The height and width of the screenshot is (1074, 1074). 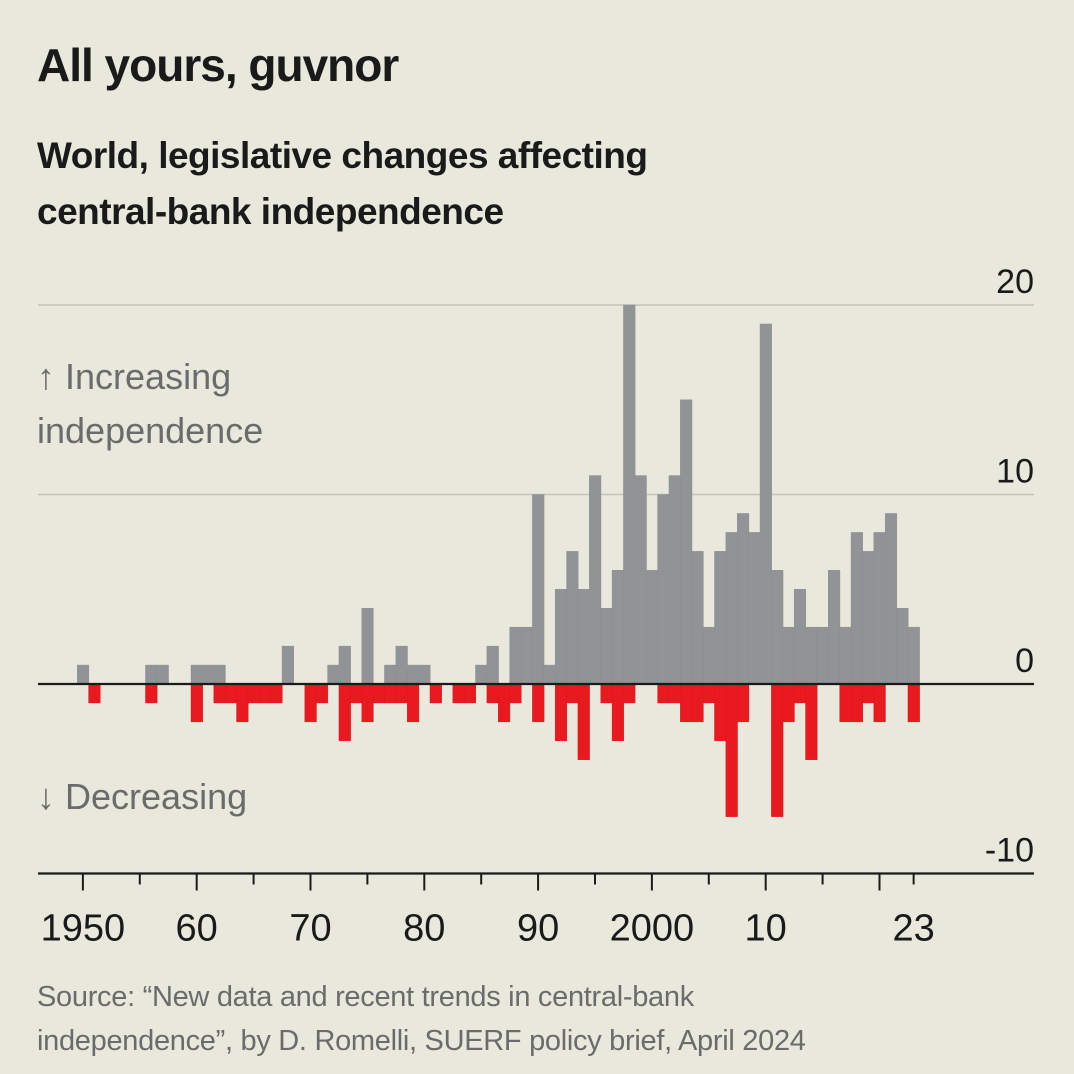 I want to click on bar-increasing-1999, so click(x=640, y=580).